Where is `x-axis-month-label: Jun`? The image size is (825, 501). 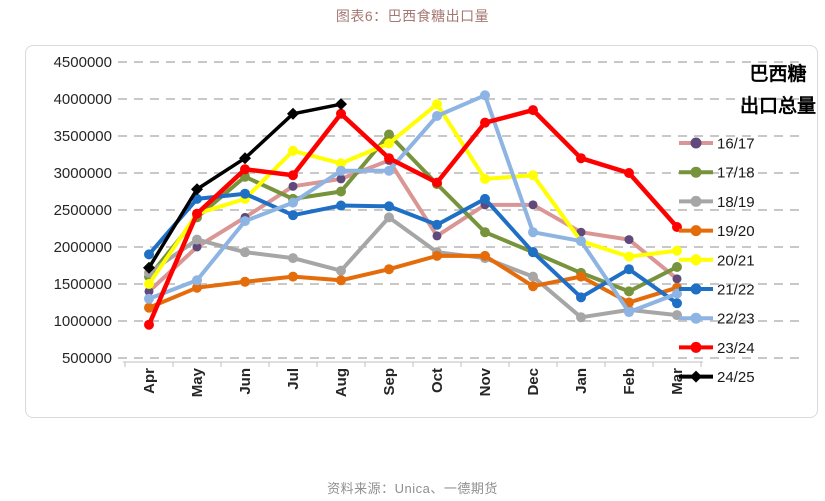
x-axis-month-label: Jun is located at coordinates (245, 381).